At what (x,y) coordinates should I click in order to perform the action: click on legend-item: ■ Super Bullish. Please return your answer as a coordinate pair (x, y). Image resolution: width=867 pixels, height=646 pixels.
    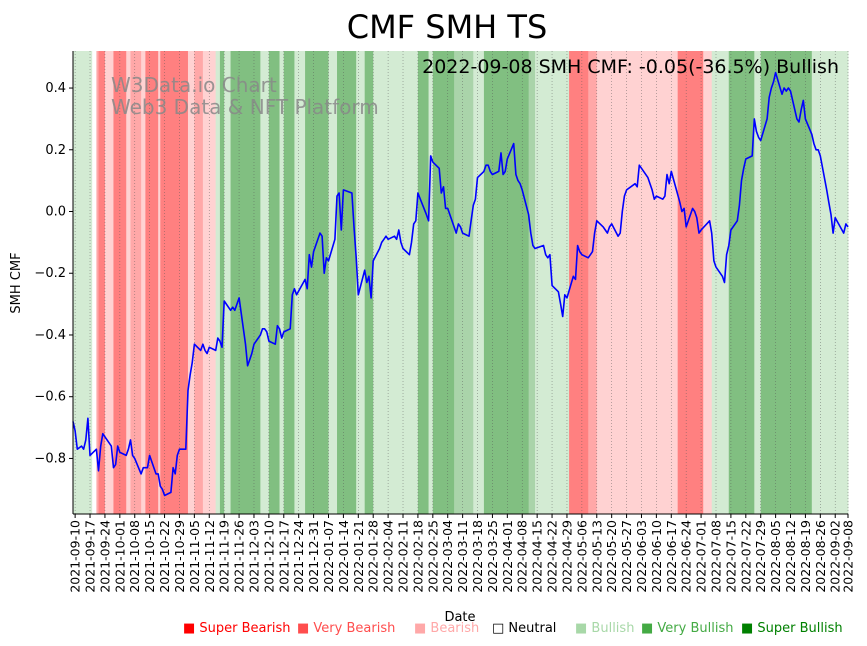
    Looking at the image, I should click on (792, 628).